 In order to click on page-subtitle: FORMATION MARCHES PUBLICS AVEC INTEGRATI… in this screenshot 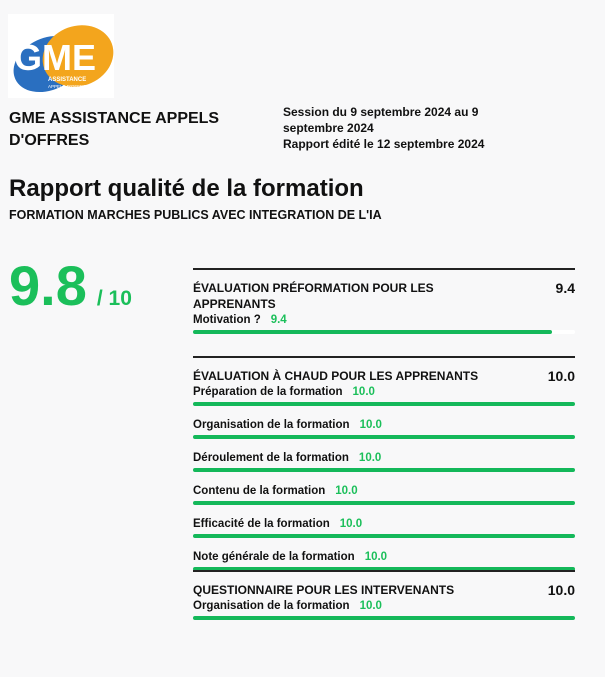, I will do `click(195, 215)`.